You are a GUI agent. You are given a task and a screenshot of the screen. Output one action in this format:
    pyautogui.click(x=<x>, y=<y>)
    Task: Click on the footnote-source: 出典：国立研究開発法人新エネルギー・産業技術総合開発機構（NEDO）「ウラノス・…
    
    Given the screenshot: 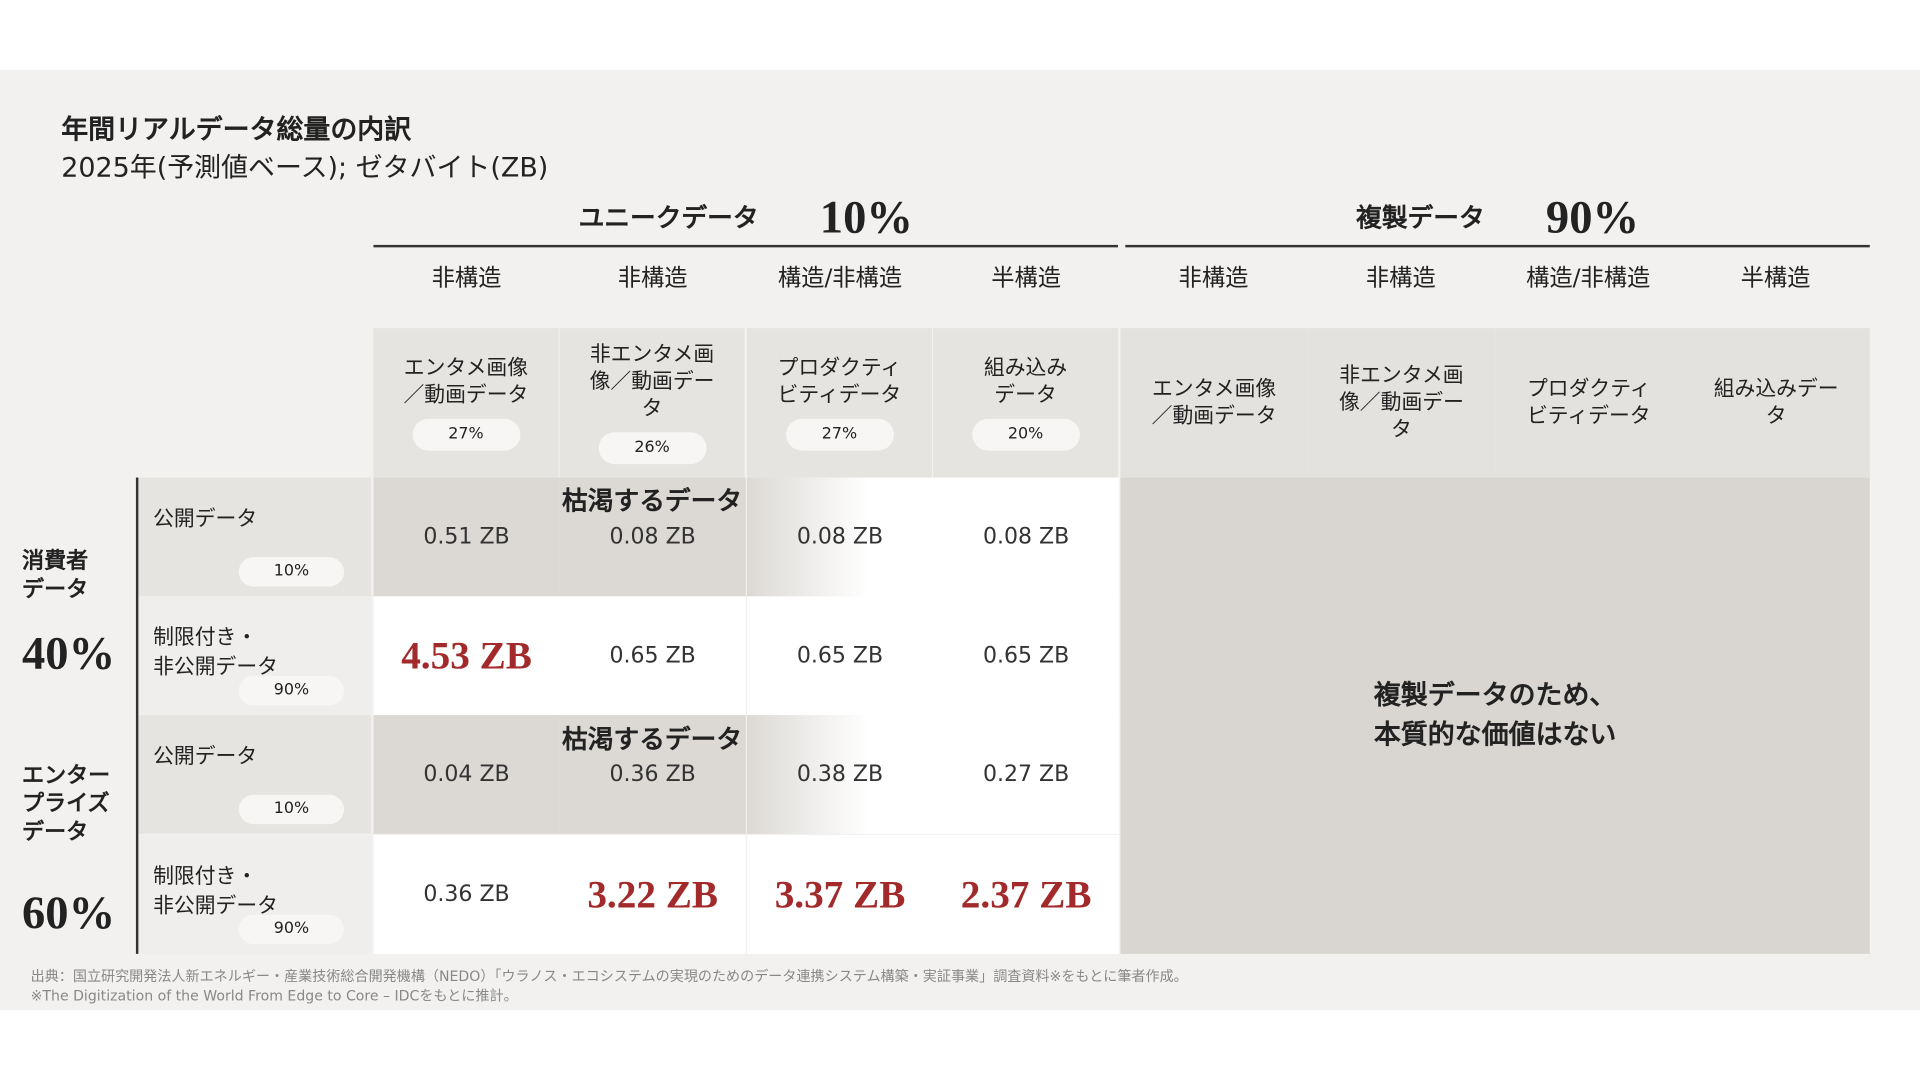 What is the action you would take?
    pyautogui.click(x=609, y=976)
    